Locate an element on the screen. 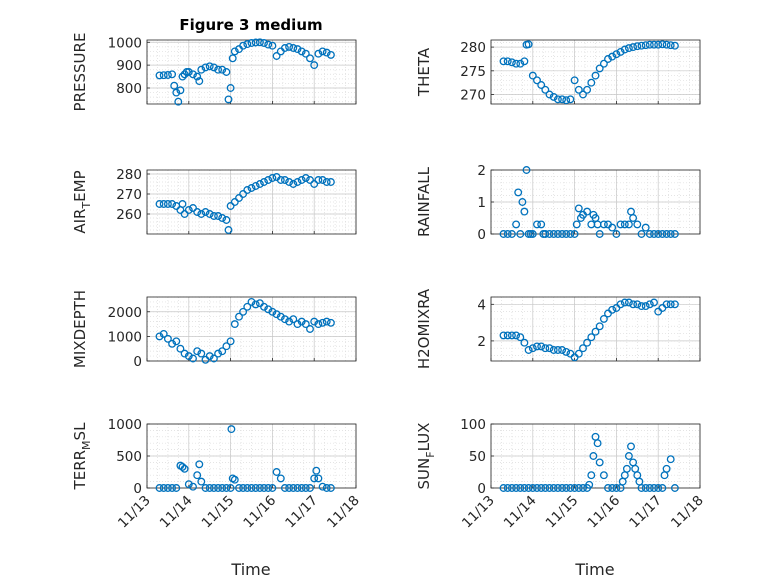 The image size is (778, 583). y-axis-label-5: H2OMIXRA is located at coordinates (424, 328).